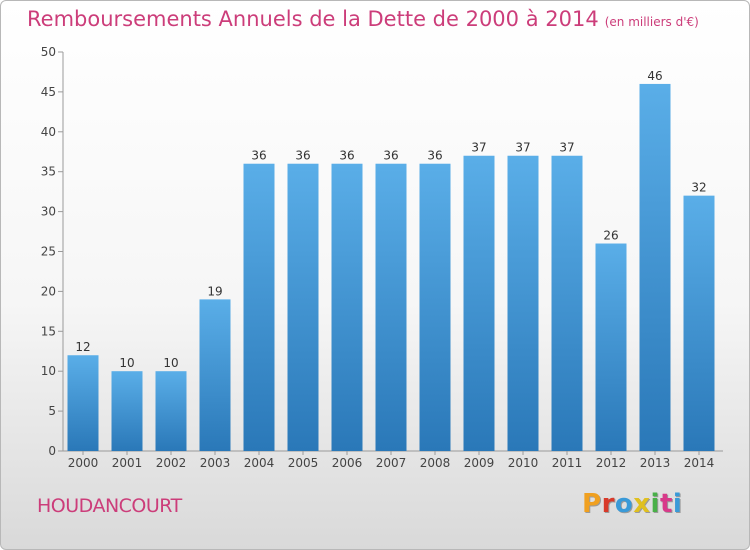 This screenshot has width=750, height=550. Describe the element at coordinates (48, 331) in the screenshot. I see `y-tick-label: 15` at that location.